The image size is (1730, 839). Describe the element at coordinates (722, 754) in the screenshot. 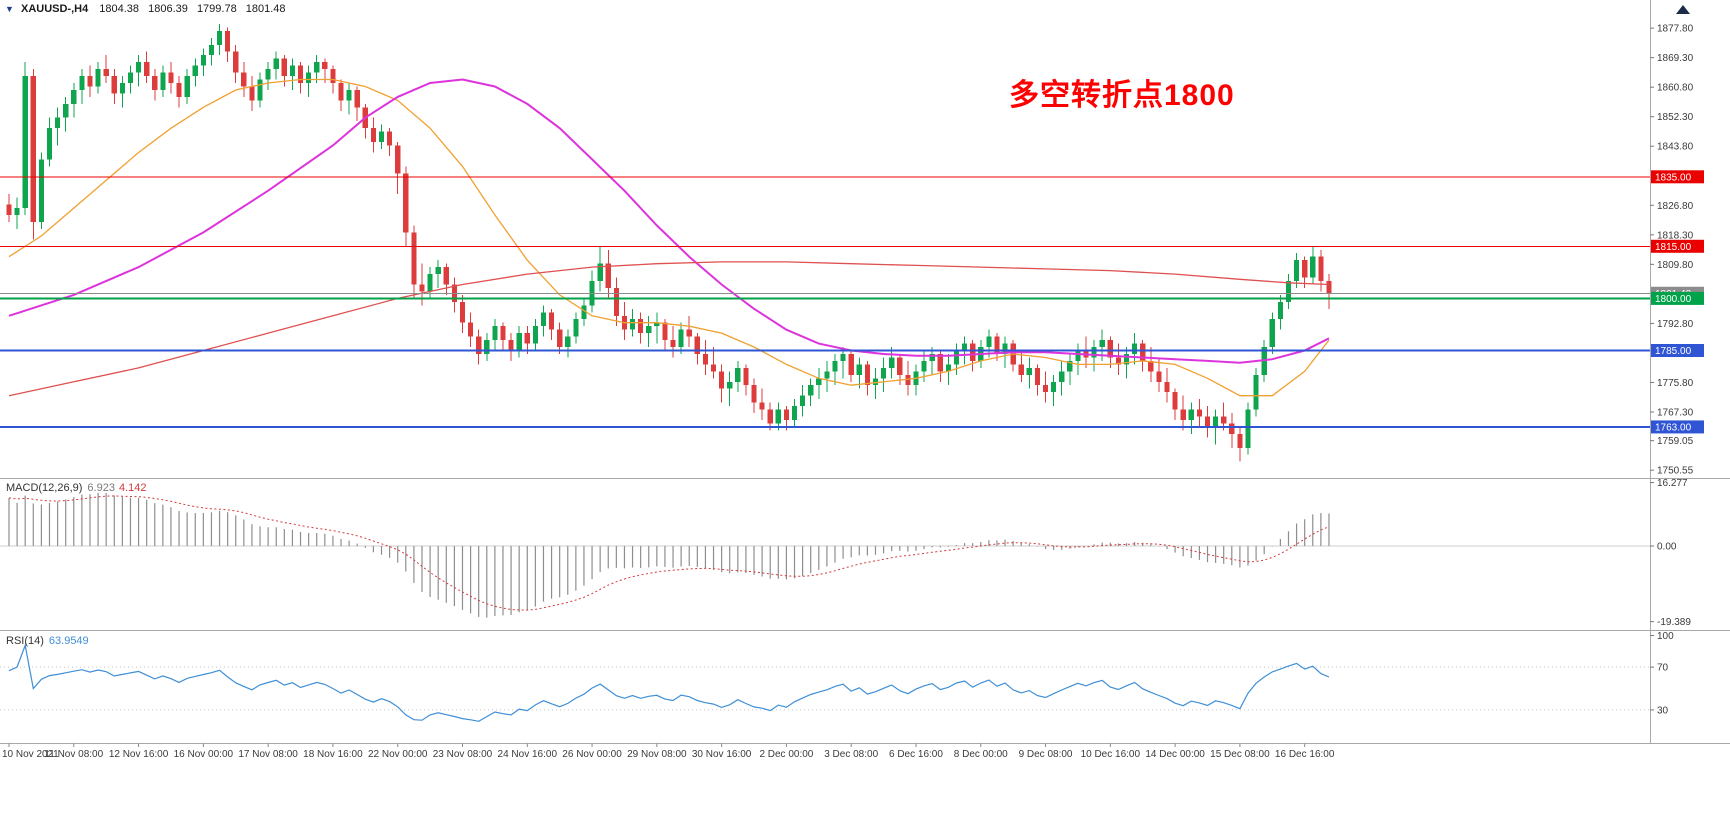

I see `svg-text: 30 Nov 16:00` at that location.